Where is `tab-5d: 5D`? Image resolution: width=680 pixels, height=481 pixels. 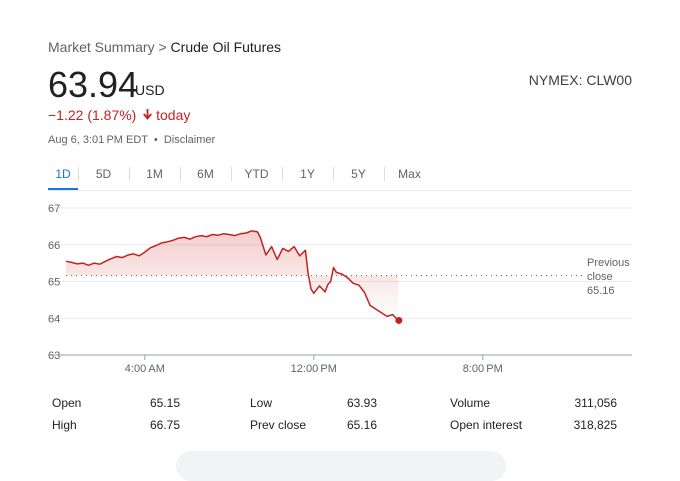
tab-5d: 5D is located at coordinates (103, 175).